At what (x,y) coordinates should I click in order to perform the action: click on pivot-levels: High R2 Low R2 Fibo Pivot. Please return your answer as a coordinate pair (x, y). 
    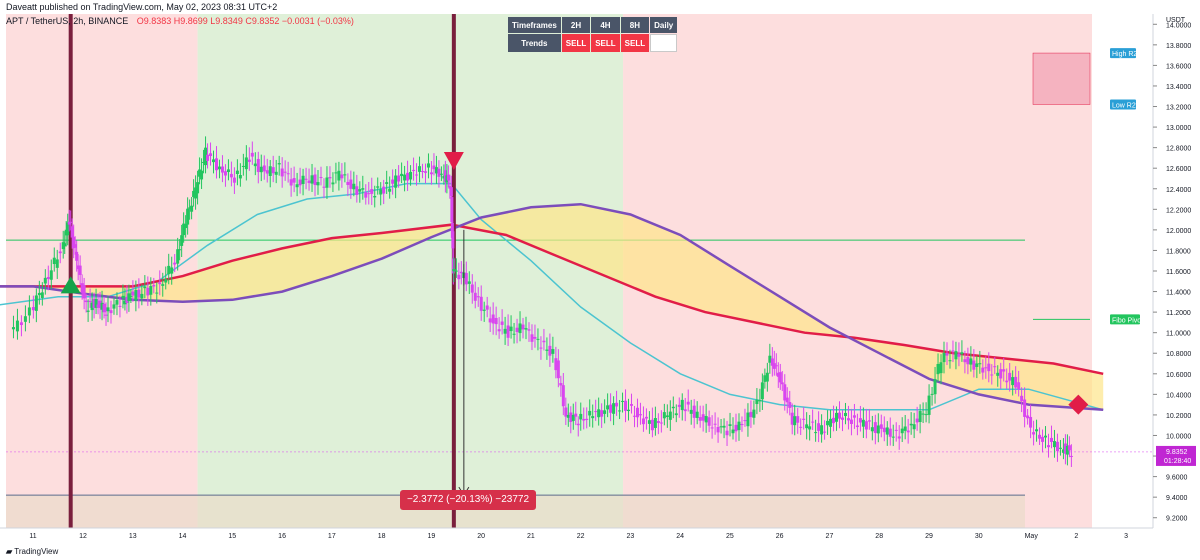
    Looking at the image, I should click on (1087, 186).